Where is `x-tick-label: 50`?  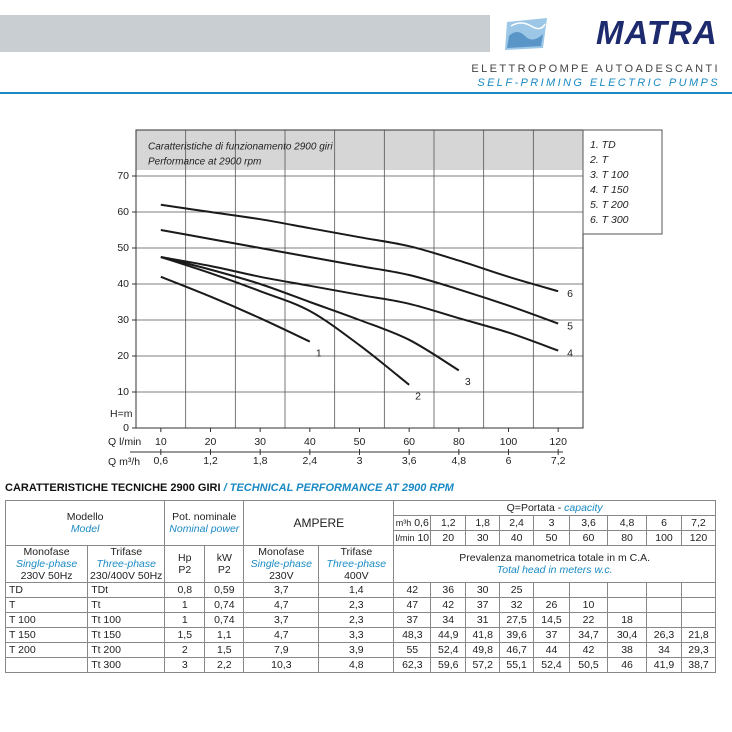
x-tick-label: 50 is located at coordinates (360, 442).